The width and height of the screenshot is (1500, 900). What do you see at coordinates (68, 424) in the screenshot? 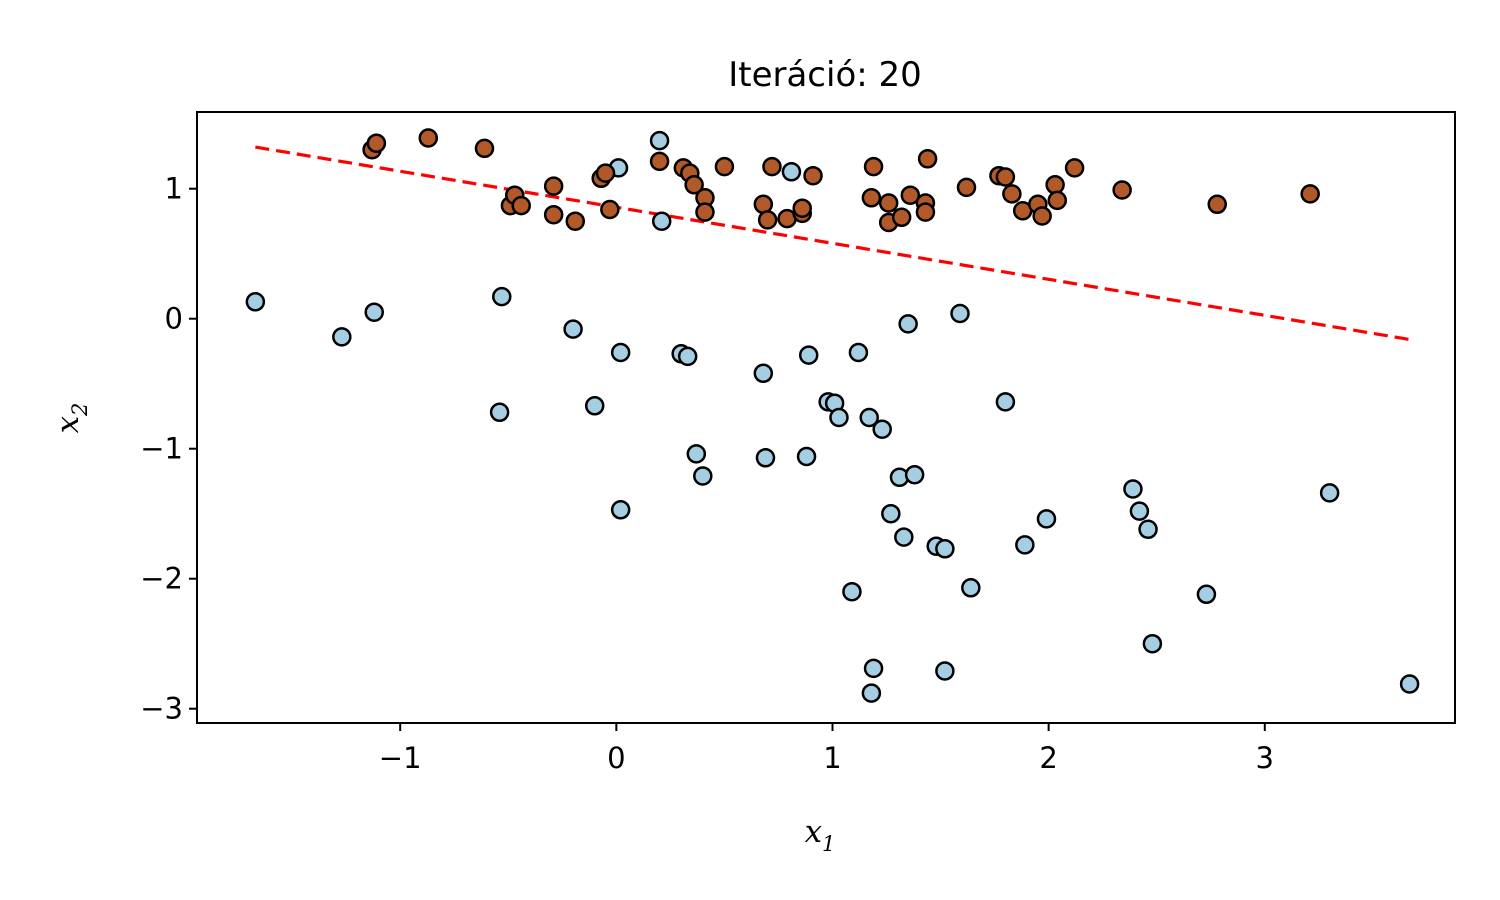
I see `y-axis-label-main: x` at bounding box center [68, 424].